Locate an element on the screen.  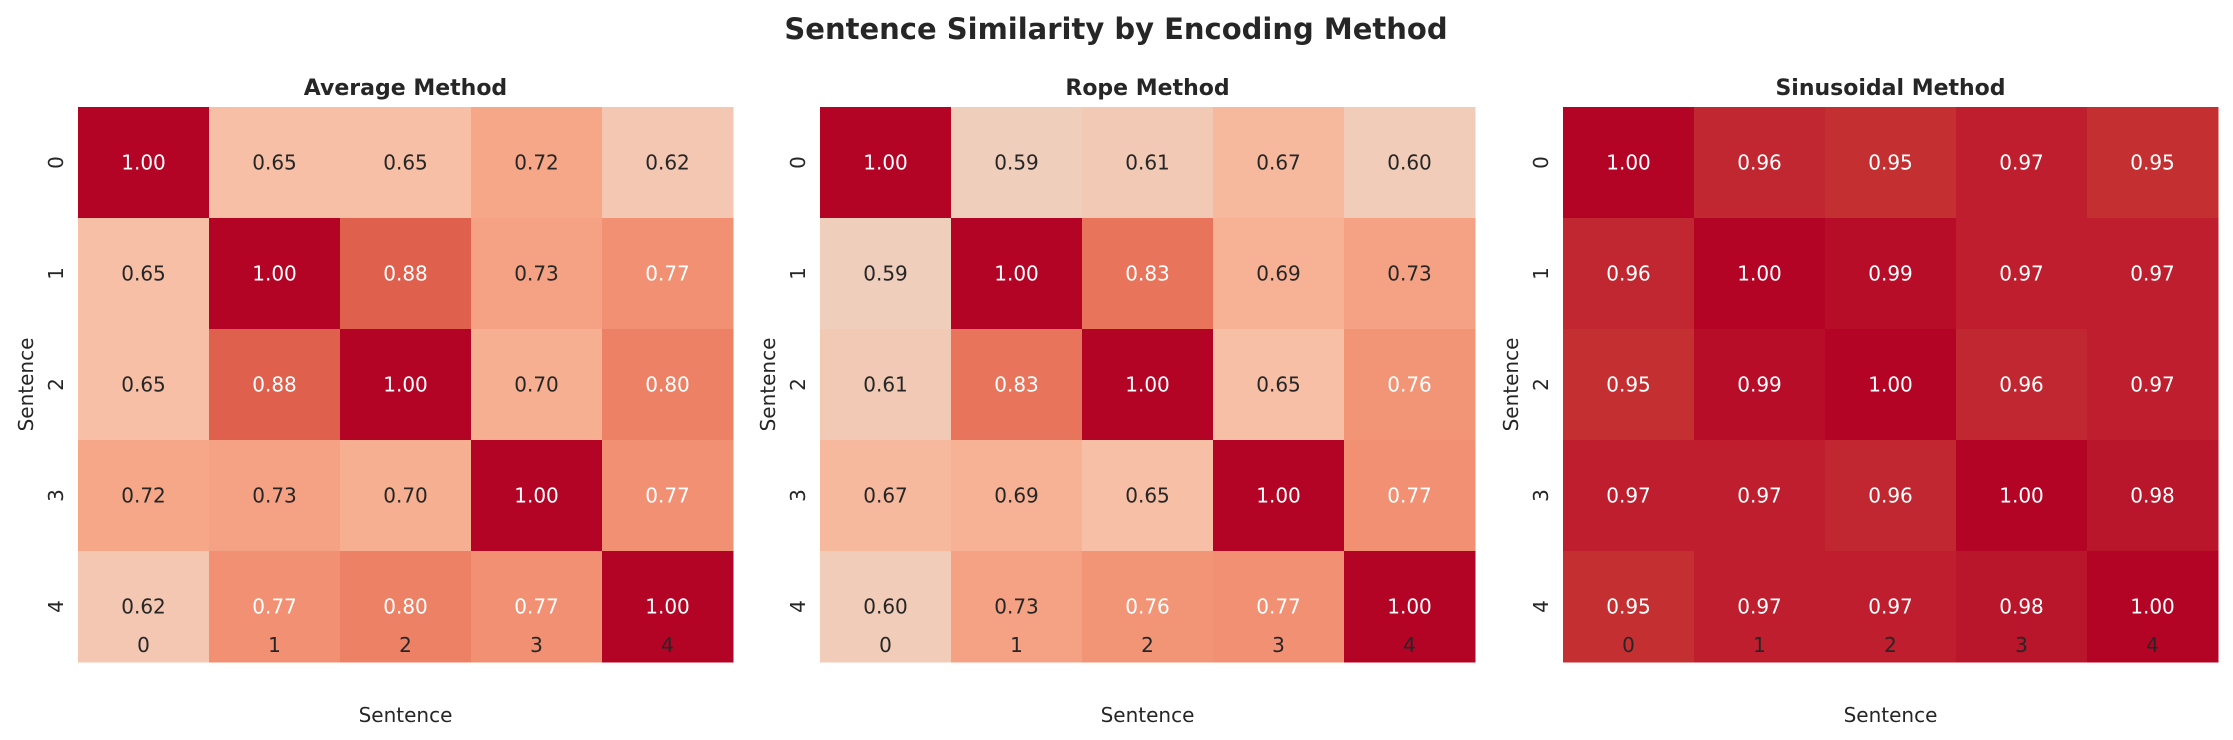
cell-annotation: 0.80 is located at coordinates (405, 607).